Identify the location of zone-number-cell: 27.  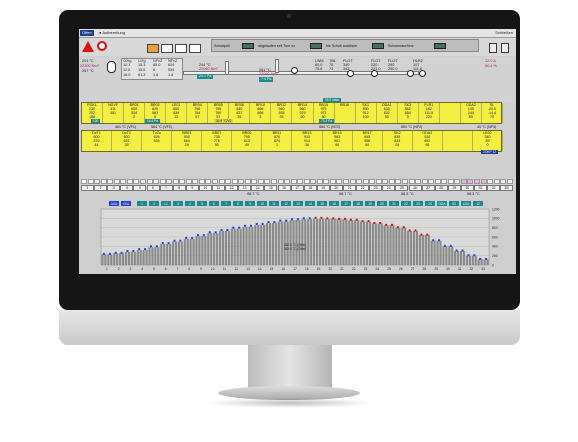
(428, 188).